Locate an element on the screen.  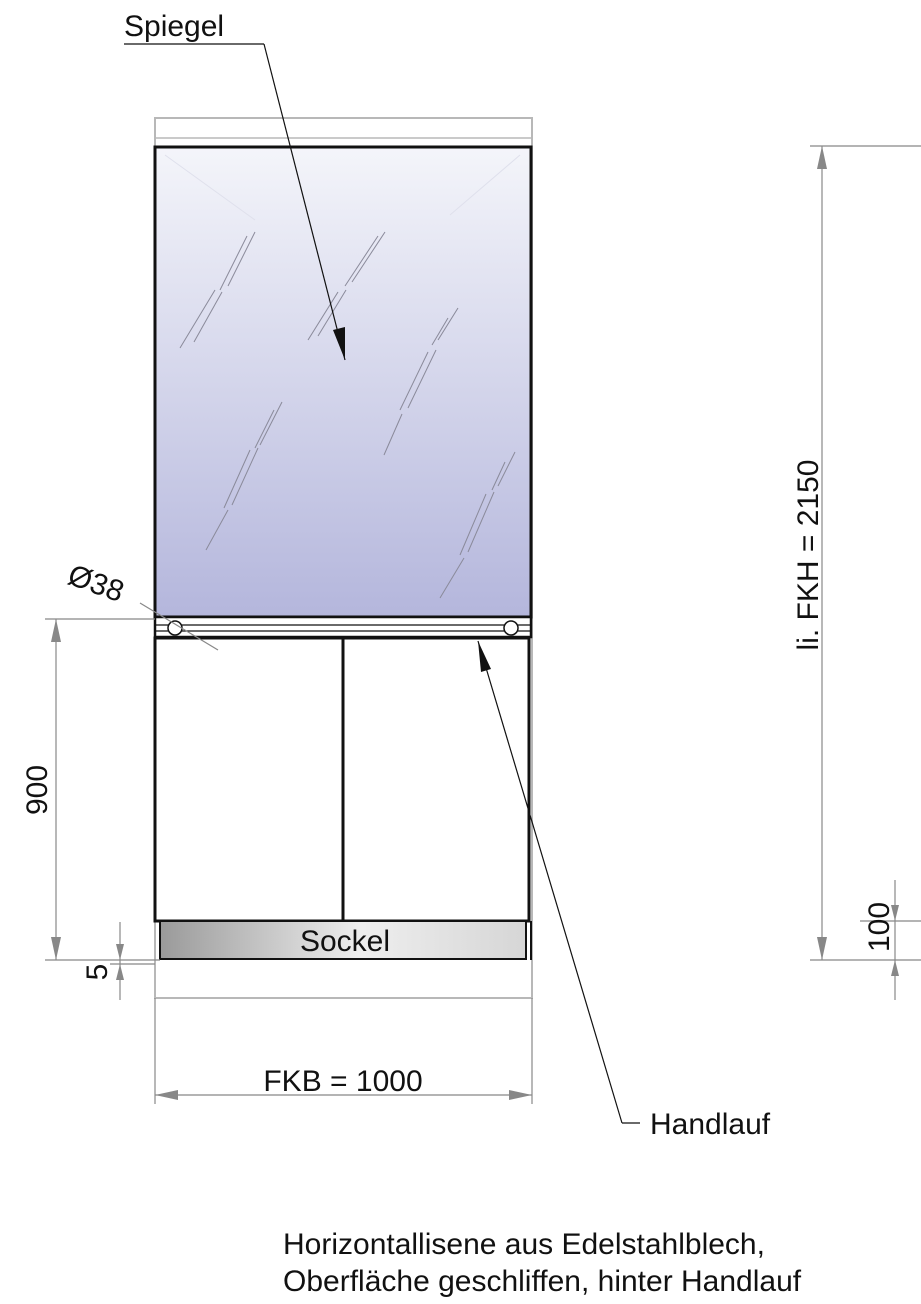
gap-dim-arrow-top is located at coordinates (120, 952).